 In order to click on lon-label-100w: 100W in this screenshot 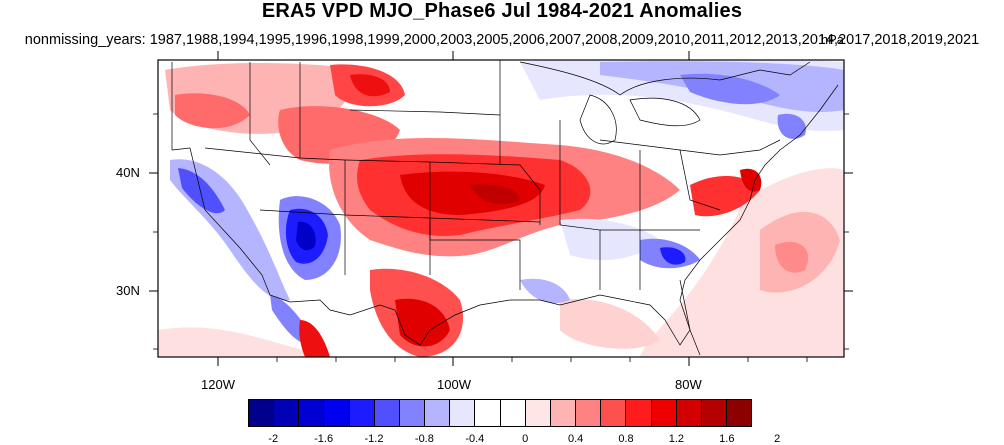, I will do `click(454, 384)`.